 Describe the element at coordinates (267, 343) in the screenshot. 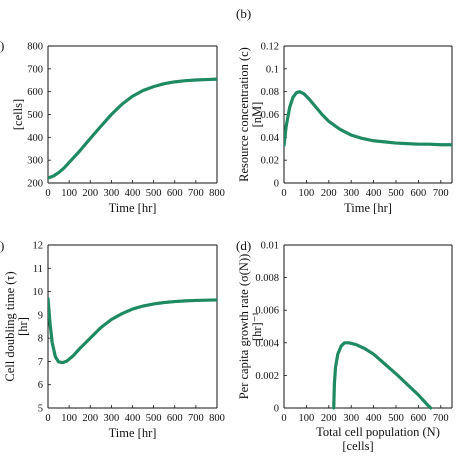

I see `y-tick-label: 0.004` at that location.